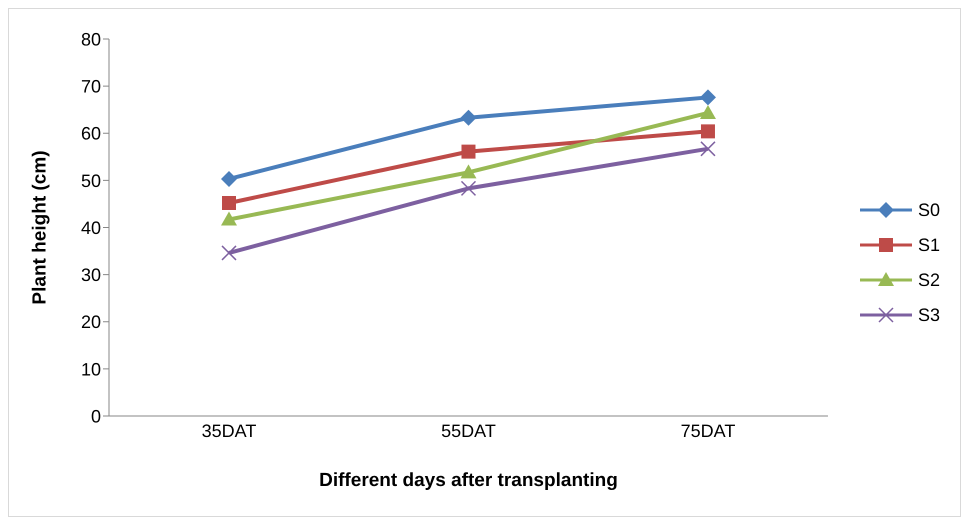  Describe the element at coordinates (90, 275) in the screenshot. I see `y-tick-label: 30` at that location.